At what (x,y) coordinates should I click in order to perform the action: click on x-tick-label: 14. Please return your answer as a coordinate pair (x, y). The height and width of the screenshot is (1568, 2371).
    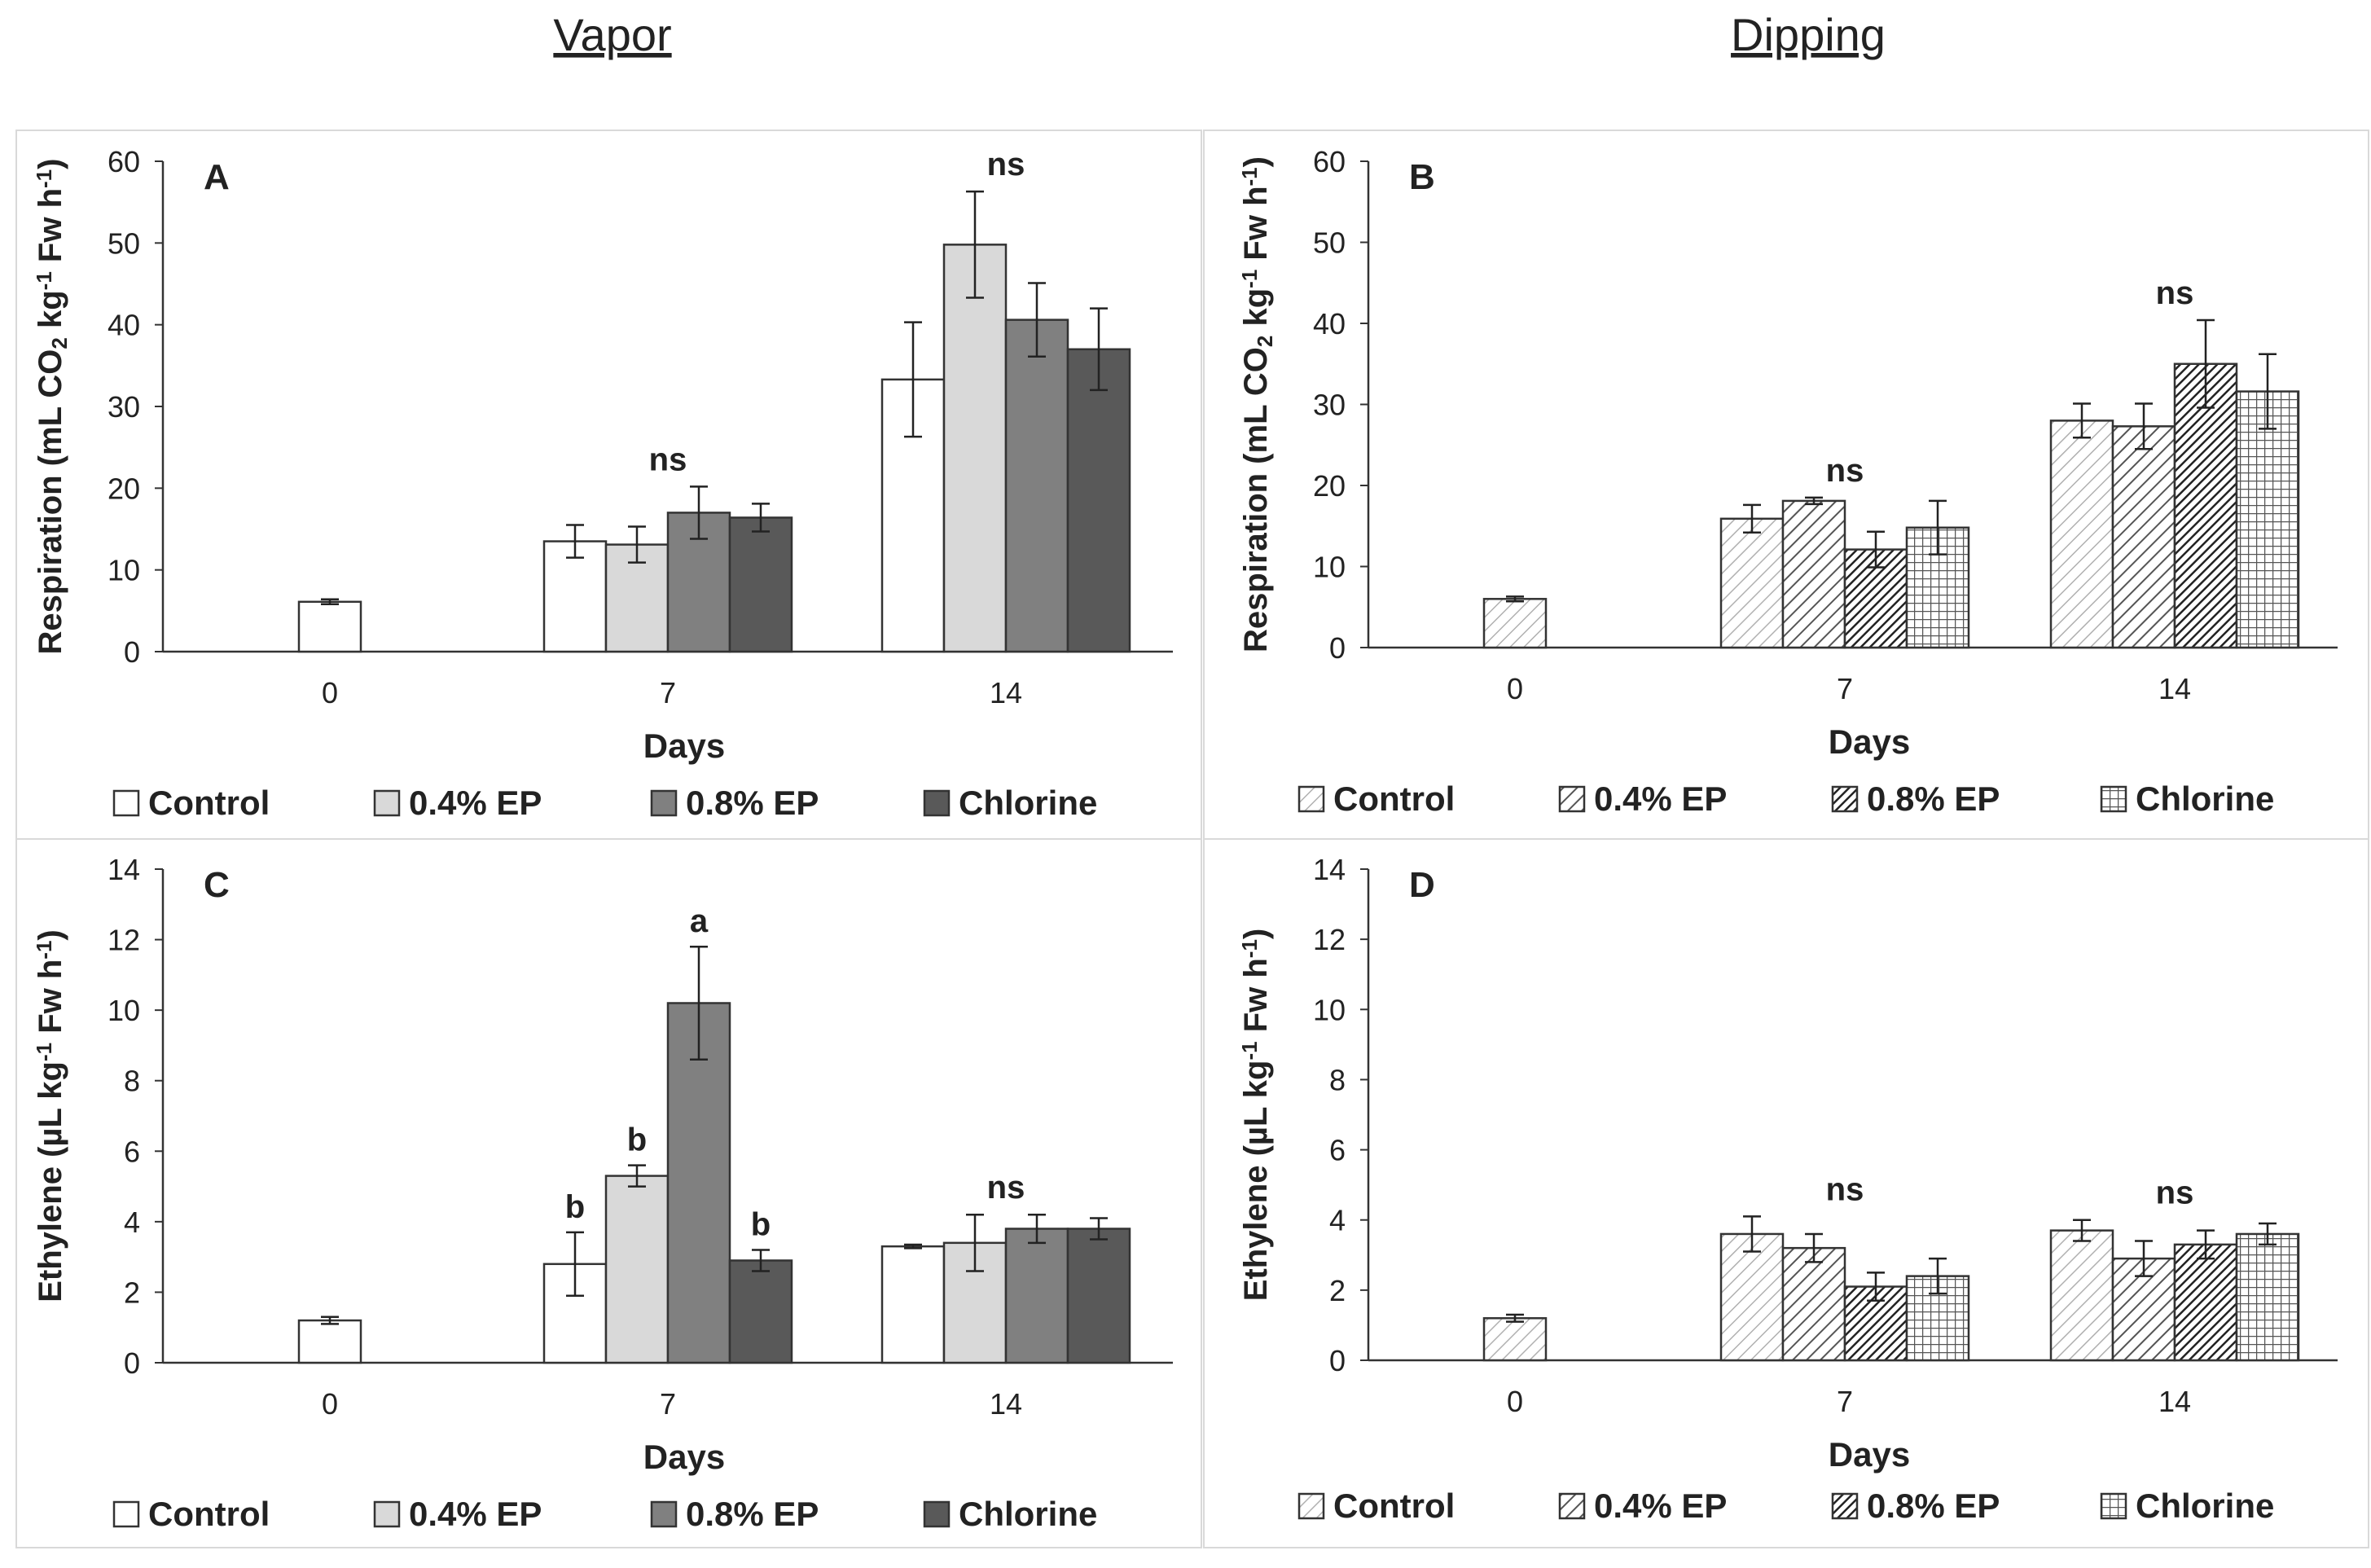
    Looking at the image, I should click on (2175, 1401).